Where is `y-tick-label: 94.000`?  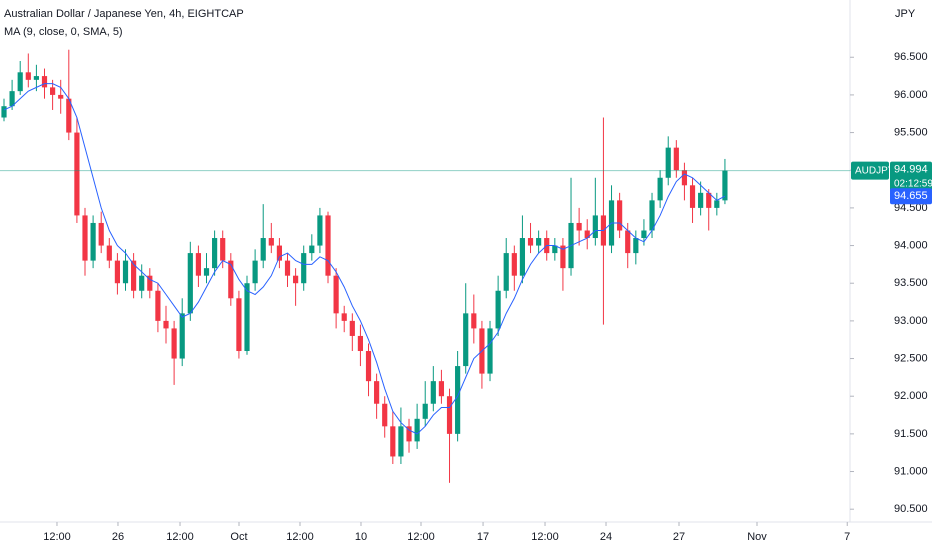 y-tick-label: 94.000 is located at coordinates (911, 245).